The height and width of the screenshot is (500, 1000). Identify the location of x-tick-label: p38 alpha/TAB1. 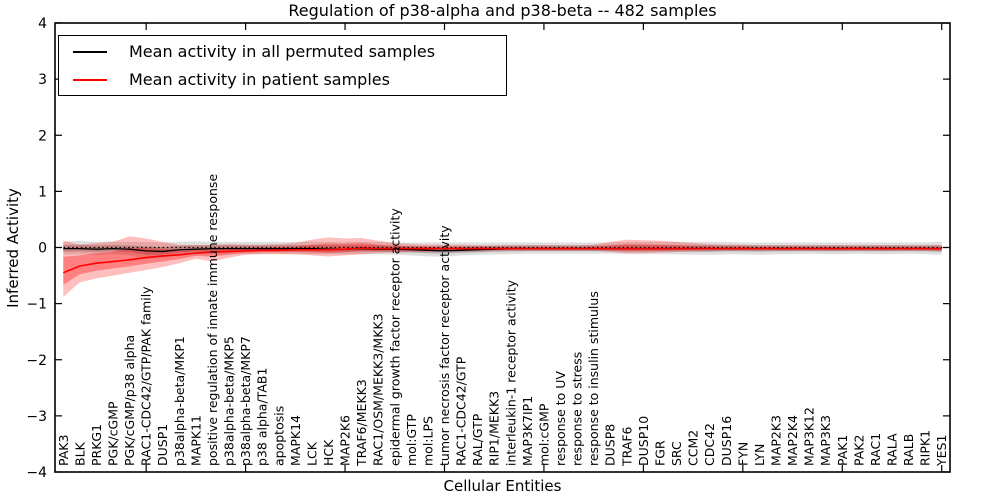
(262, 417).